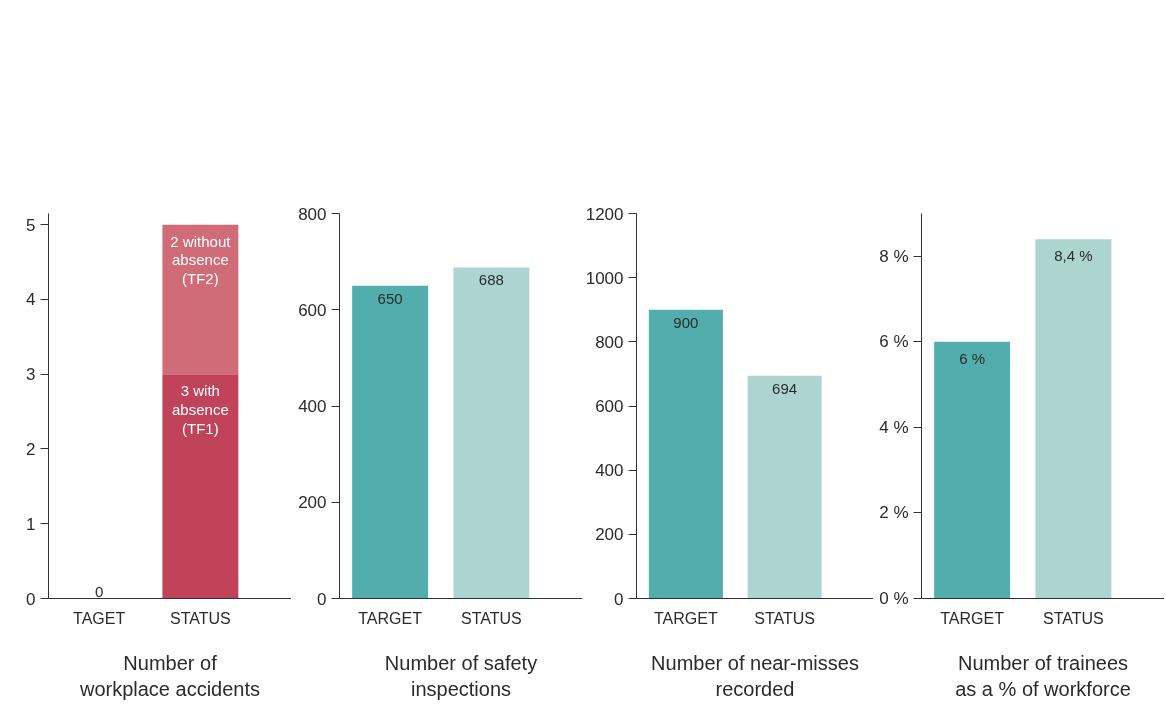 Image resolution: width=1166 pixels, height=706 pixels. Describe the element at coordinates (604, 278) in the screenshot. I see `y-tick-label: 1000` at that location.